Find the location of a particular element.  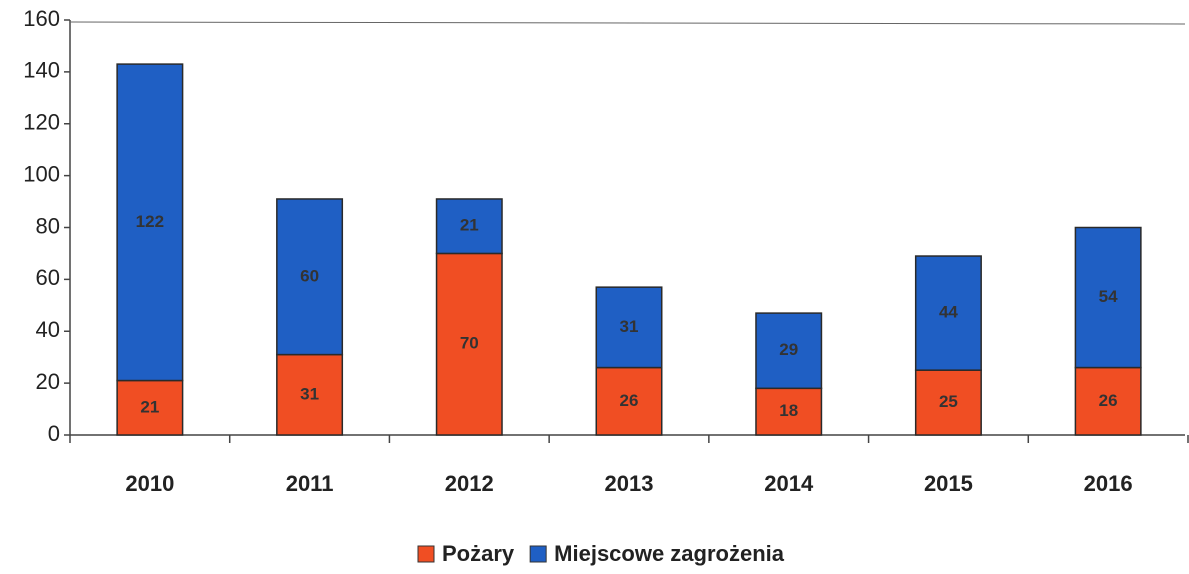

value-label: 18 is located at coordinates (788, 410).